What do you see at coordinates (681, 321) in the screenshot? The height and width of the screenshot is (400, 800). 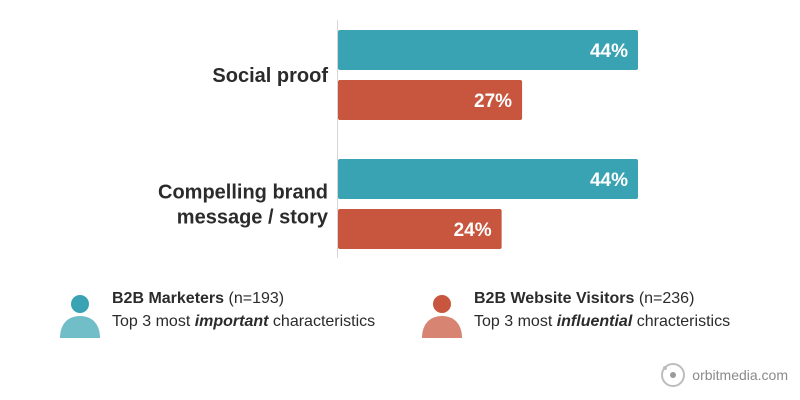 I see `legend-desc-after: chracteristics` at bounding box center [681, 321].